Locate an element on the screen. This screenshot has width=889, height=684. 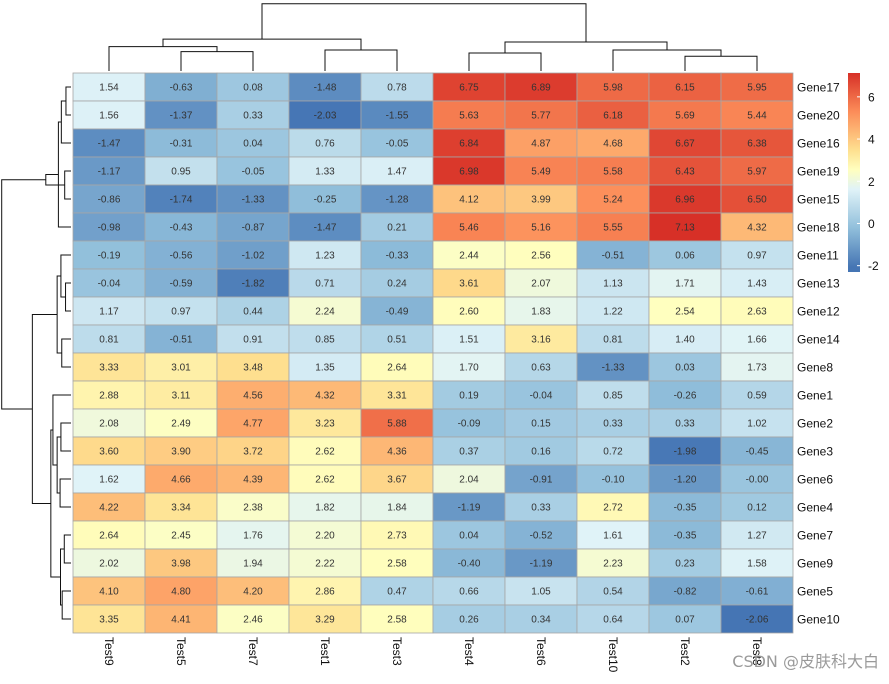
column-label: Test10 is located at coordinates (613, 655).